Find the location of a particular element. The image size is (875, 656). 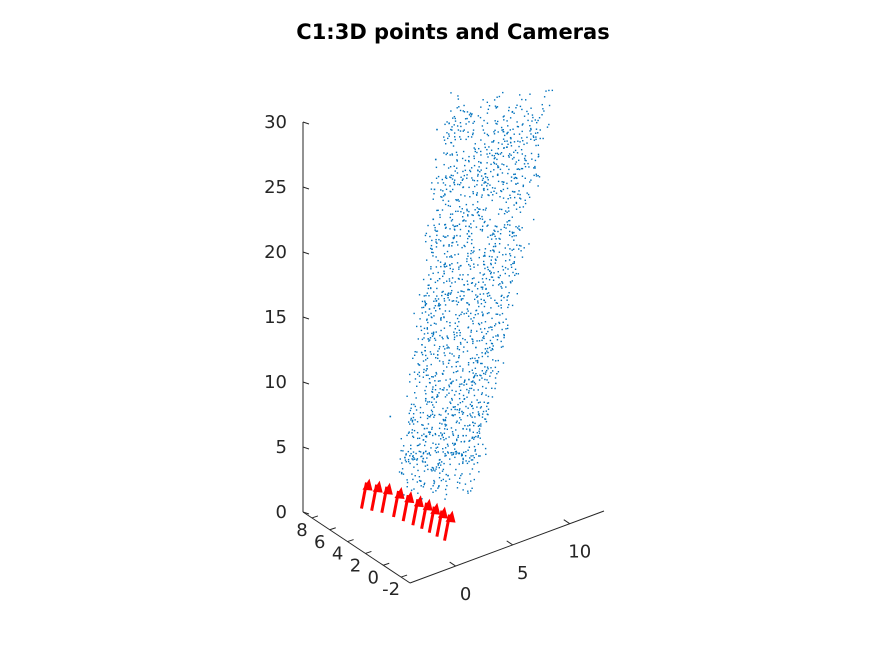

y-axis-line is located at coordinates (356, 547).